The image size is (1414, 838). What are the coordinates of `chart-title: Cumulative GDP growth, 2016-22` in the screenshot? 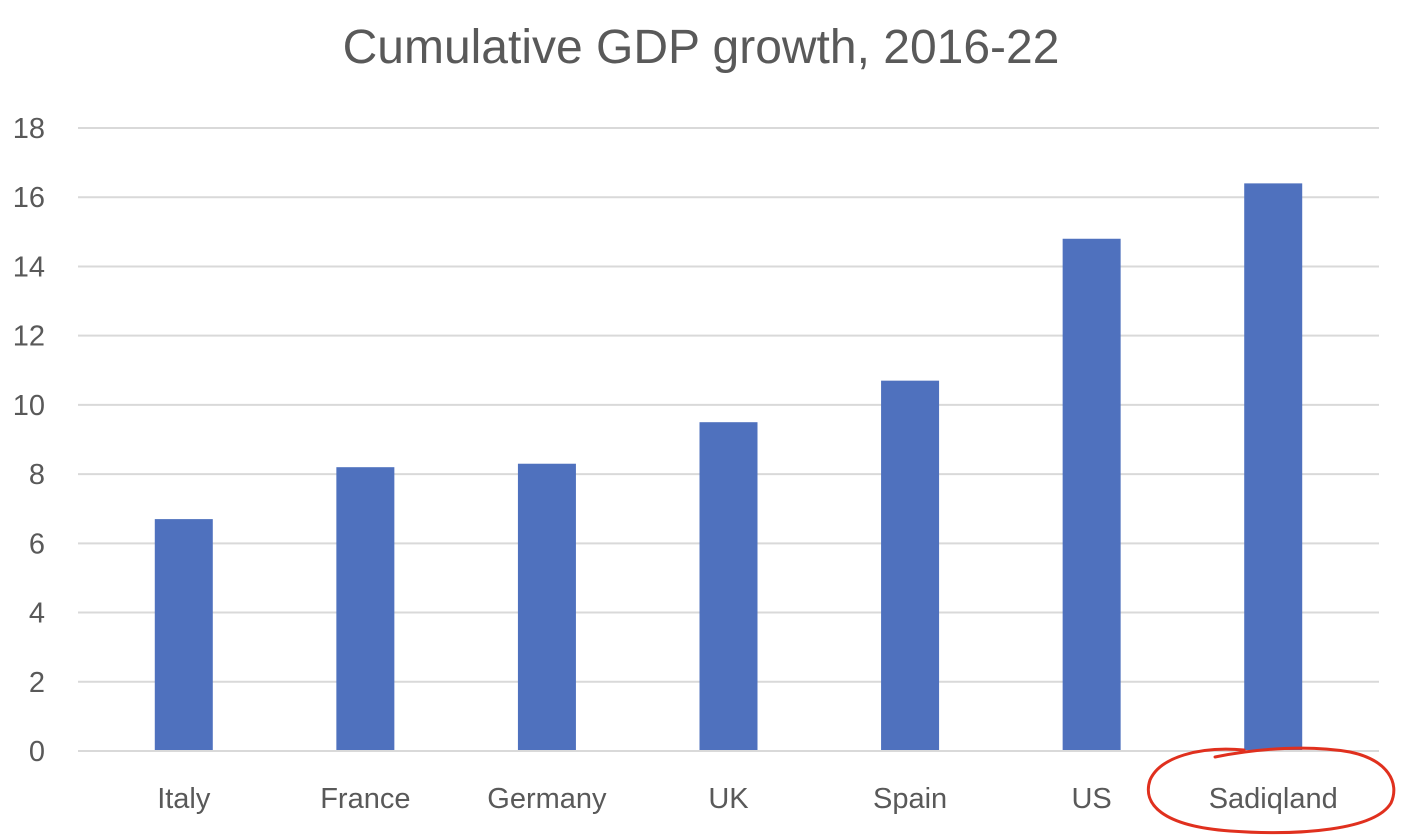 It's located at (701, 47).